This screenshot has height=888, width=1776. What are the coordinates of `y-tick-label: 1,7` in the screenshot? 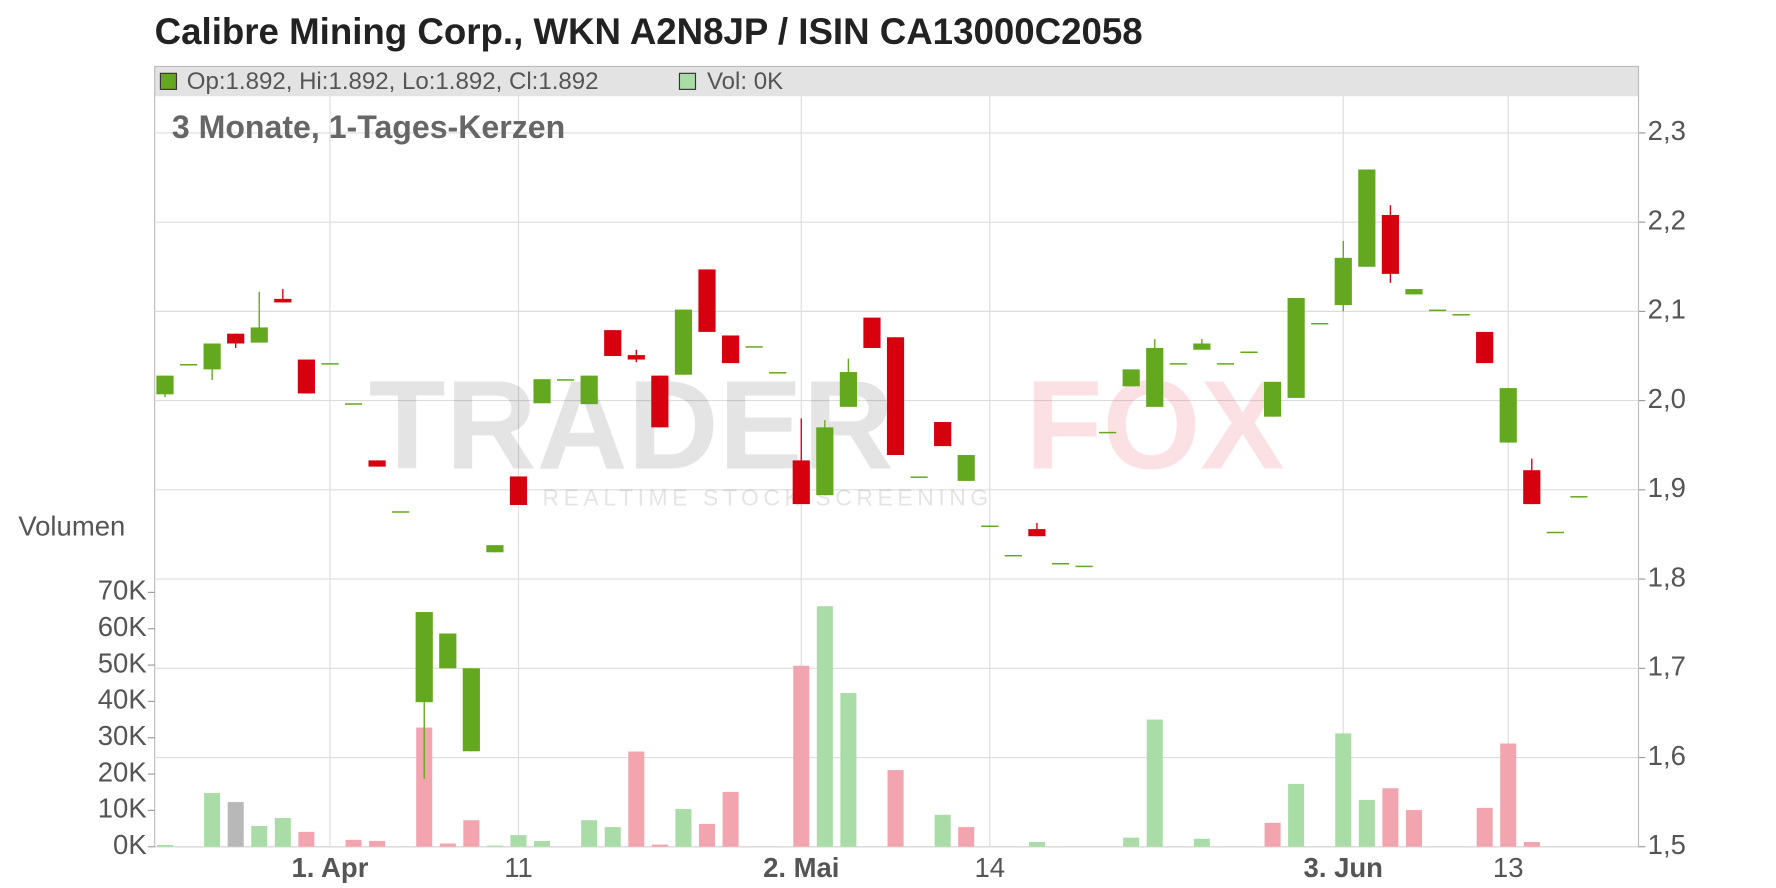 It's located at (1667, 666).